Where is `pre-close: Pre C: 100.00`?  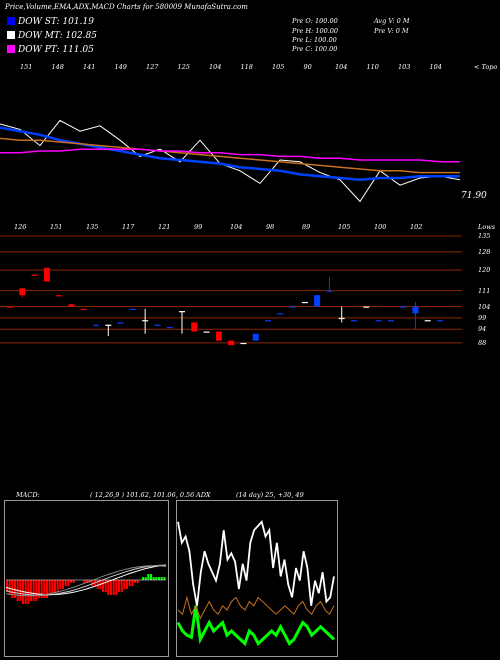
pre-close: Pre C: 100.00 is located at coordinates (315, 49).